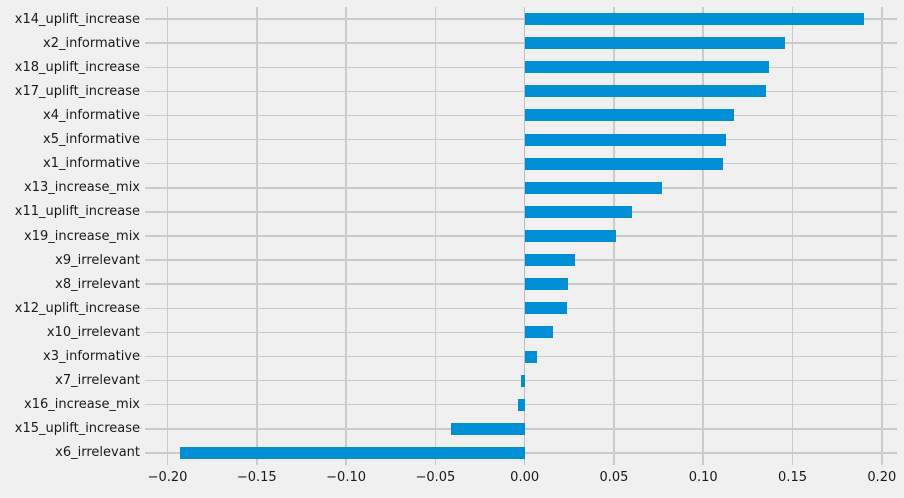  What do you see at coordinates (614, 477) in the screenshot?
I see `xtick-label-0.05: 0.05` at bounding box center [614, 477].